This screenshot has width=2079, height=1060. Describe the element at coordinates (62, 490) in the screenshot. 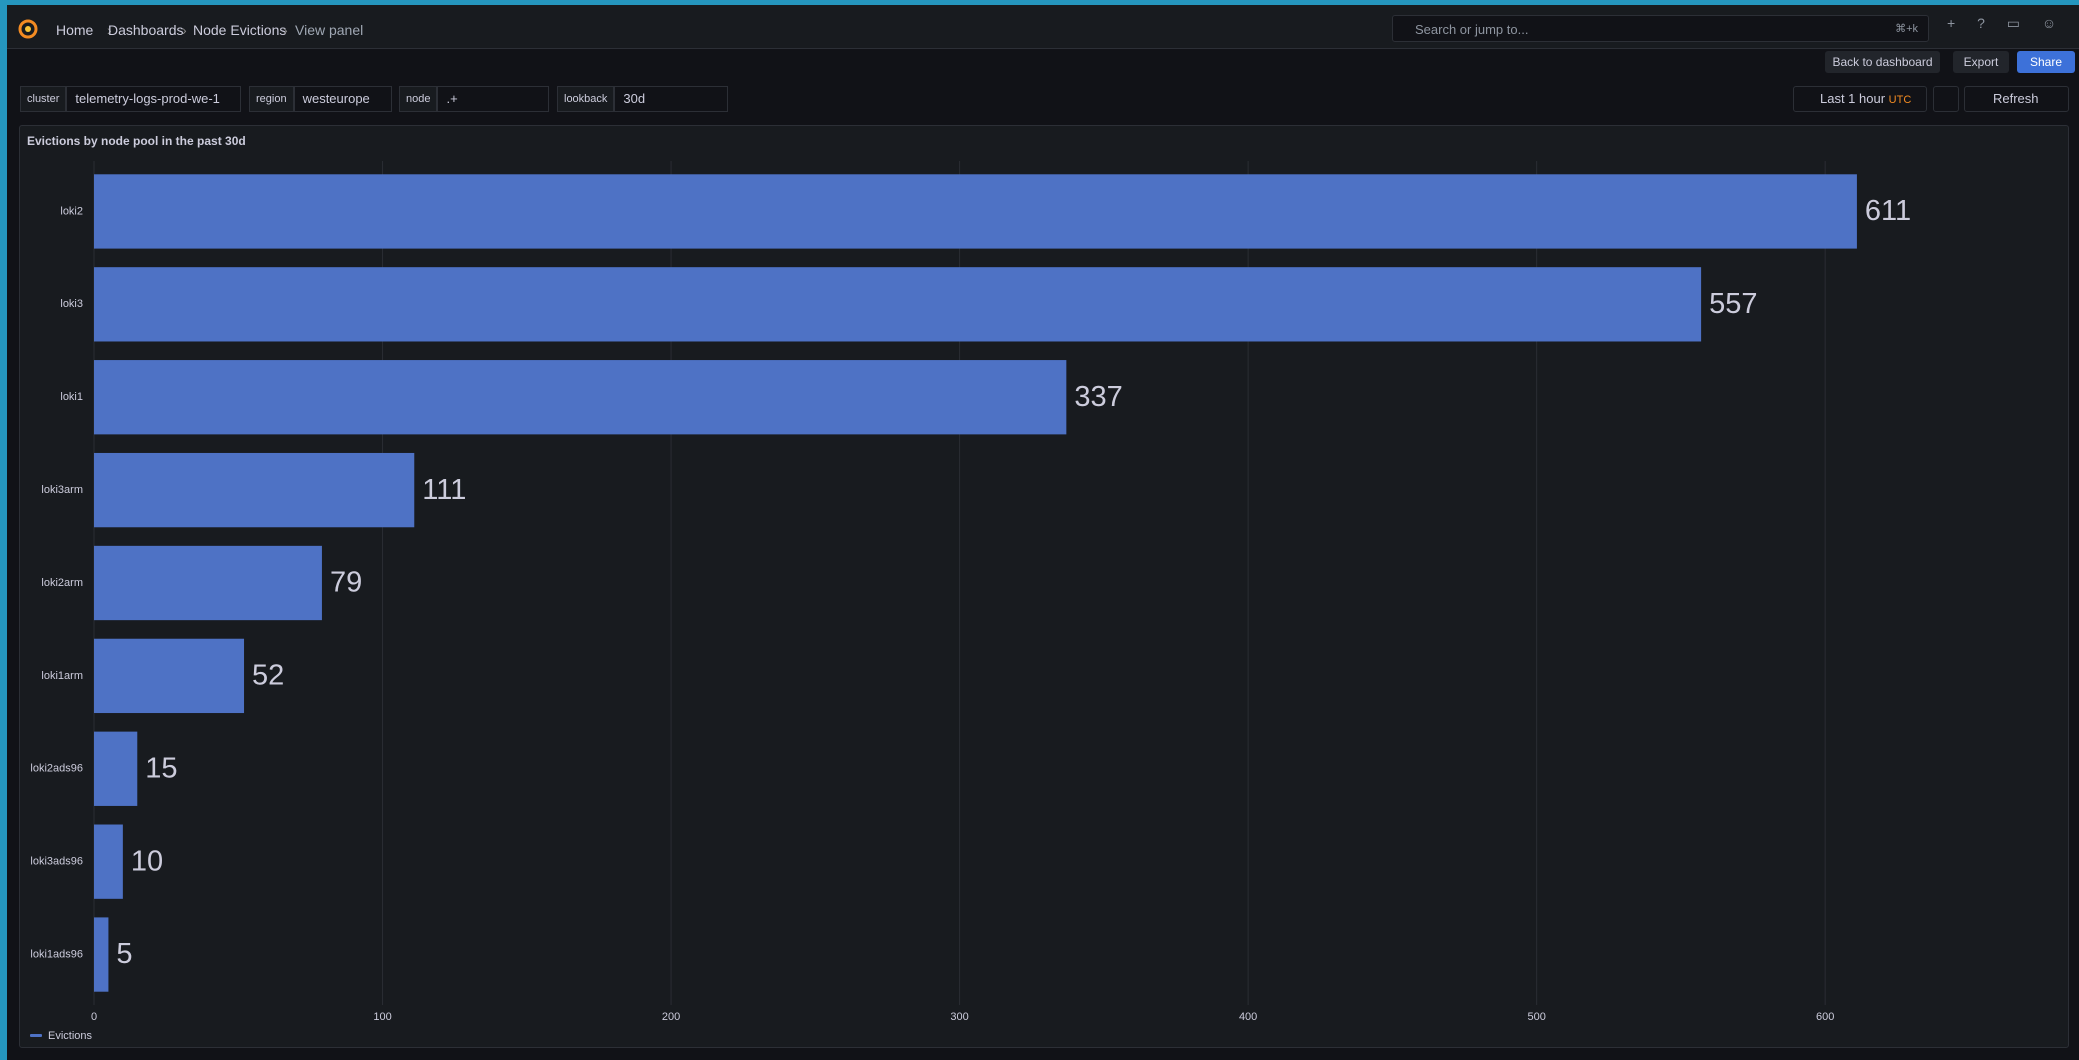

I see `y-tick-label: loki3arm` at that location.